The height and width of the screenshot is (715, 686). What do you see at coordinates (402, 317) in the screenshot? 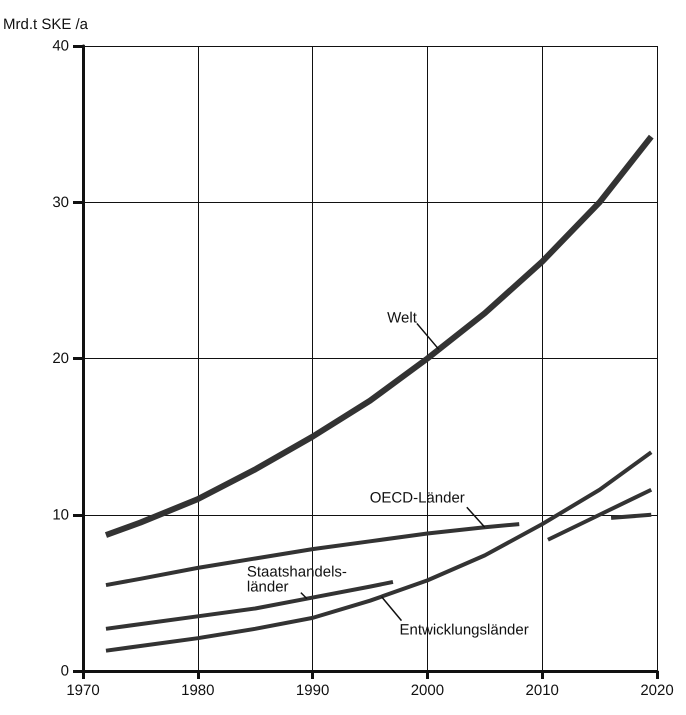
I see `text: Welt` at bounding box center [402, 317].